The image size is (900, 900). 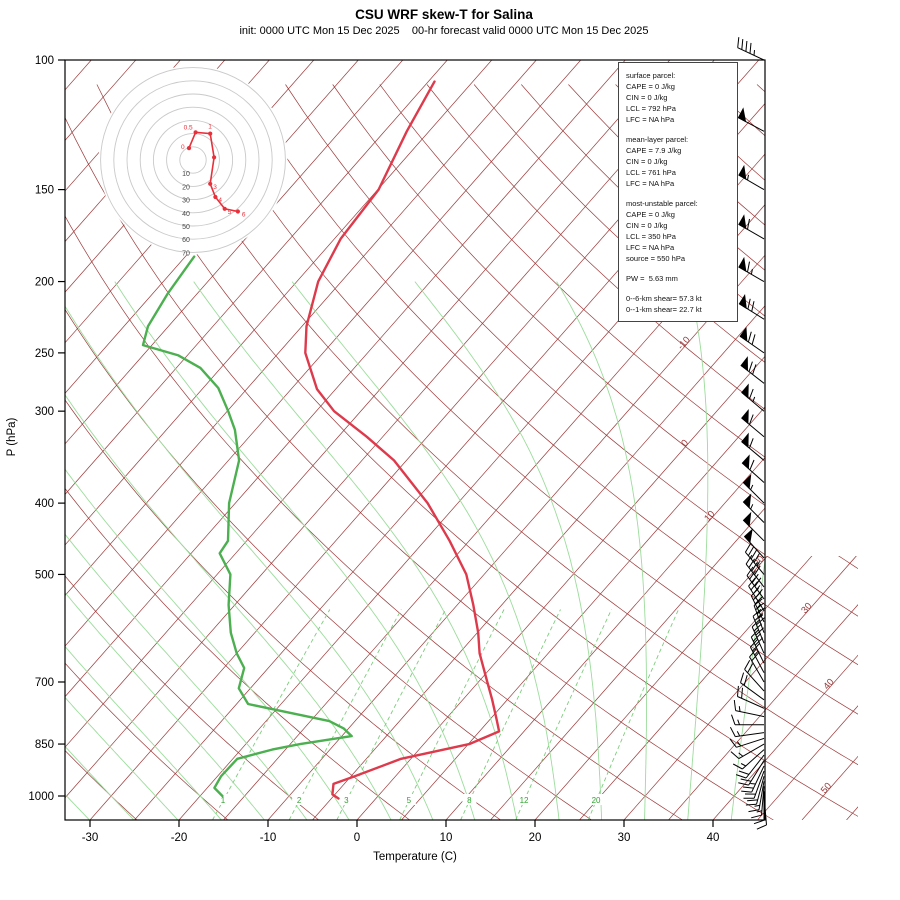 I want to click on wind-barbs-group, so click(x=748, y=433).